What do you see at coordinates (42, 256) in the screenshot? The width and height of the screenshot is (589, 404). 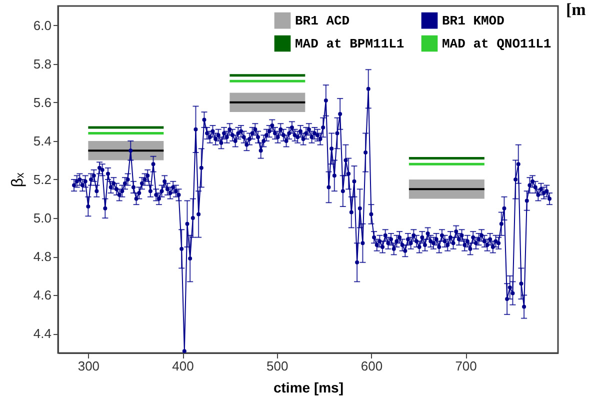 I see `y-tick-label: 4.8` at bounding box center [42, 256].